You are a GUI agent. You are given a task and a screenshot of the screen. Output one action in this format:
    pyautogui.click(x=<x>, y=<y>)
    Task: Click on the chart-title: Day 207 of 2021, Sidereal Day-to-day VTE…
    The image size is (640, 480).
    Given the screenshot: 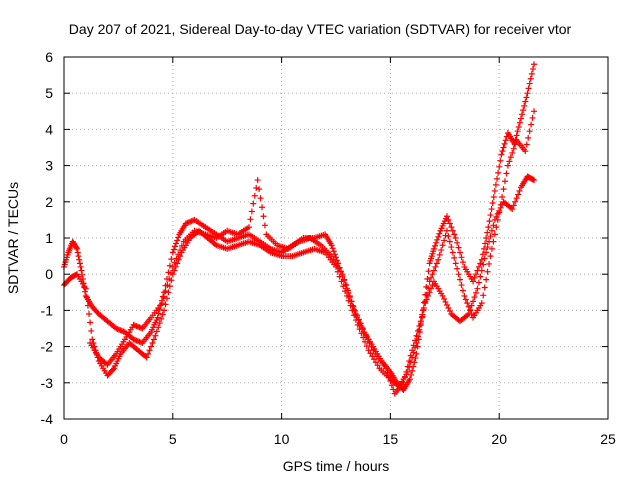 What is the action you would take?
    pyautogui.click(x=320, y=29)
    